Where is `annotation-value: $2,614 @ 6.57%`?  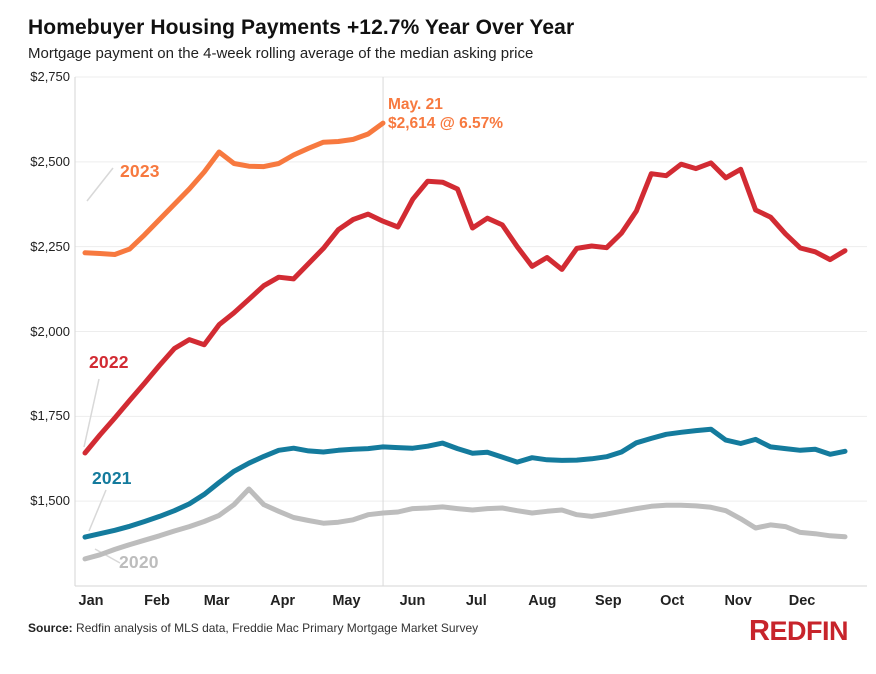 annotation-value: $2,614 @ 6.57% is located at coordinates (446, 123).